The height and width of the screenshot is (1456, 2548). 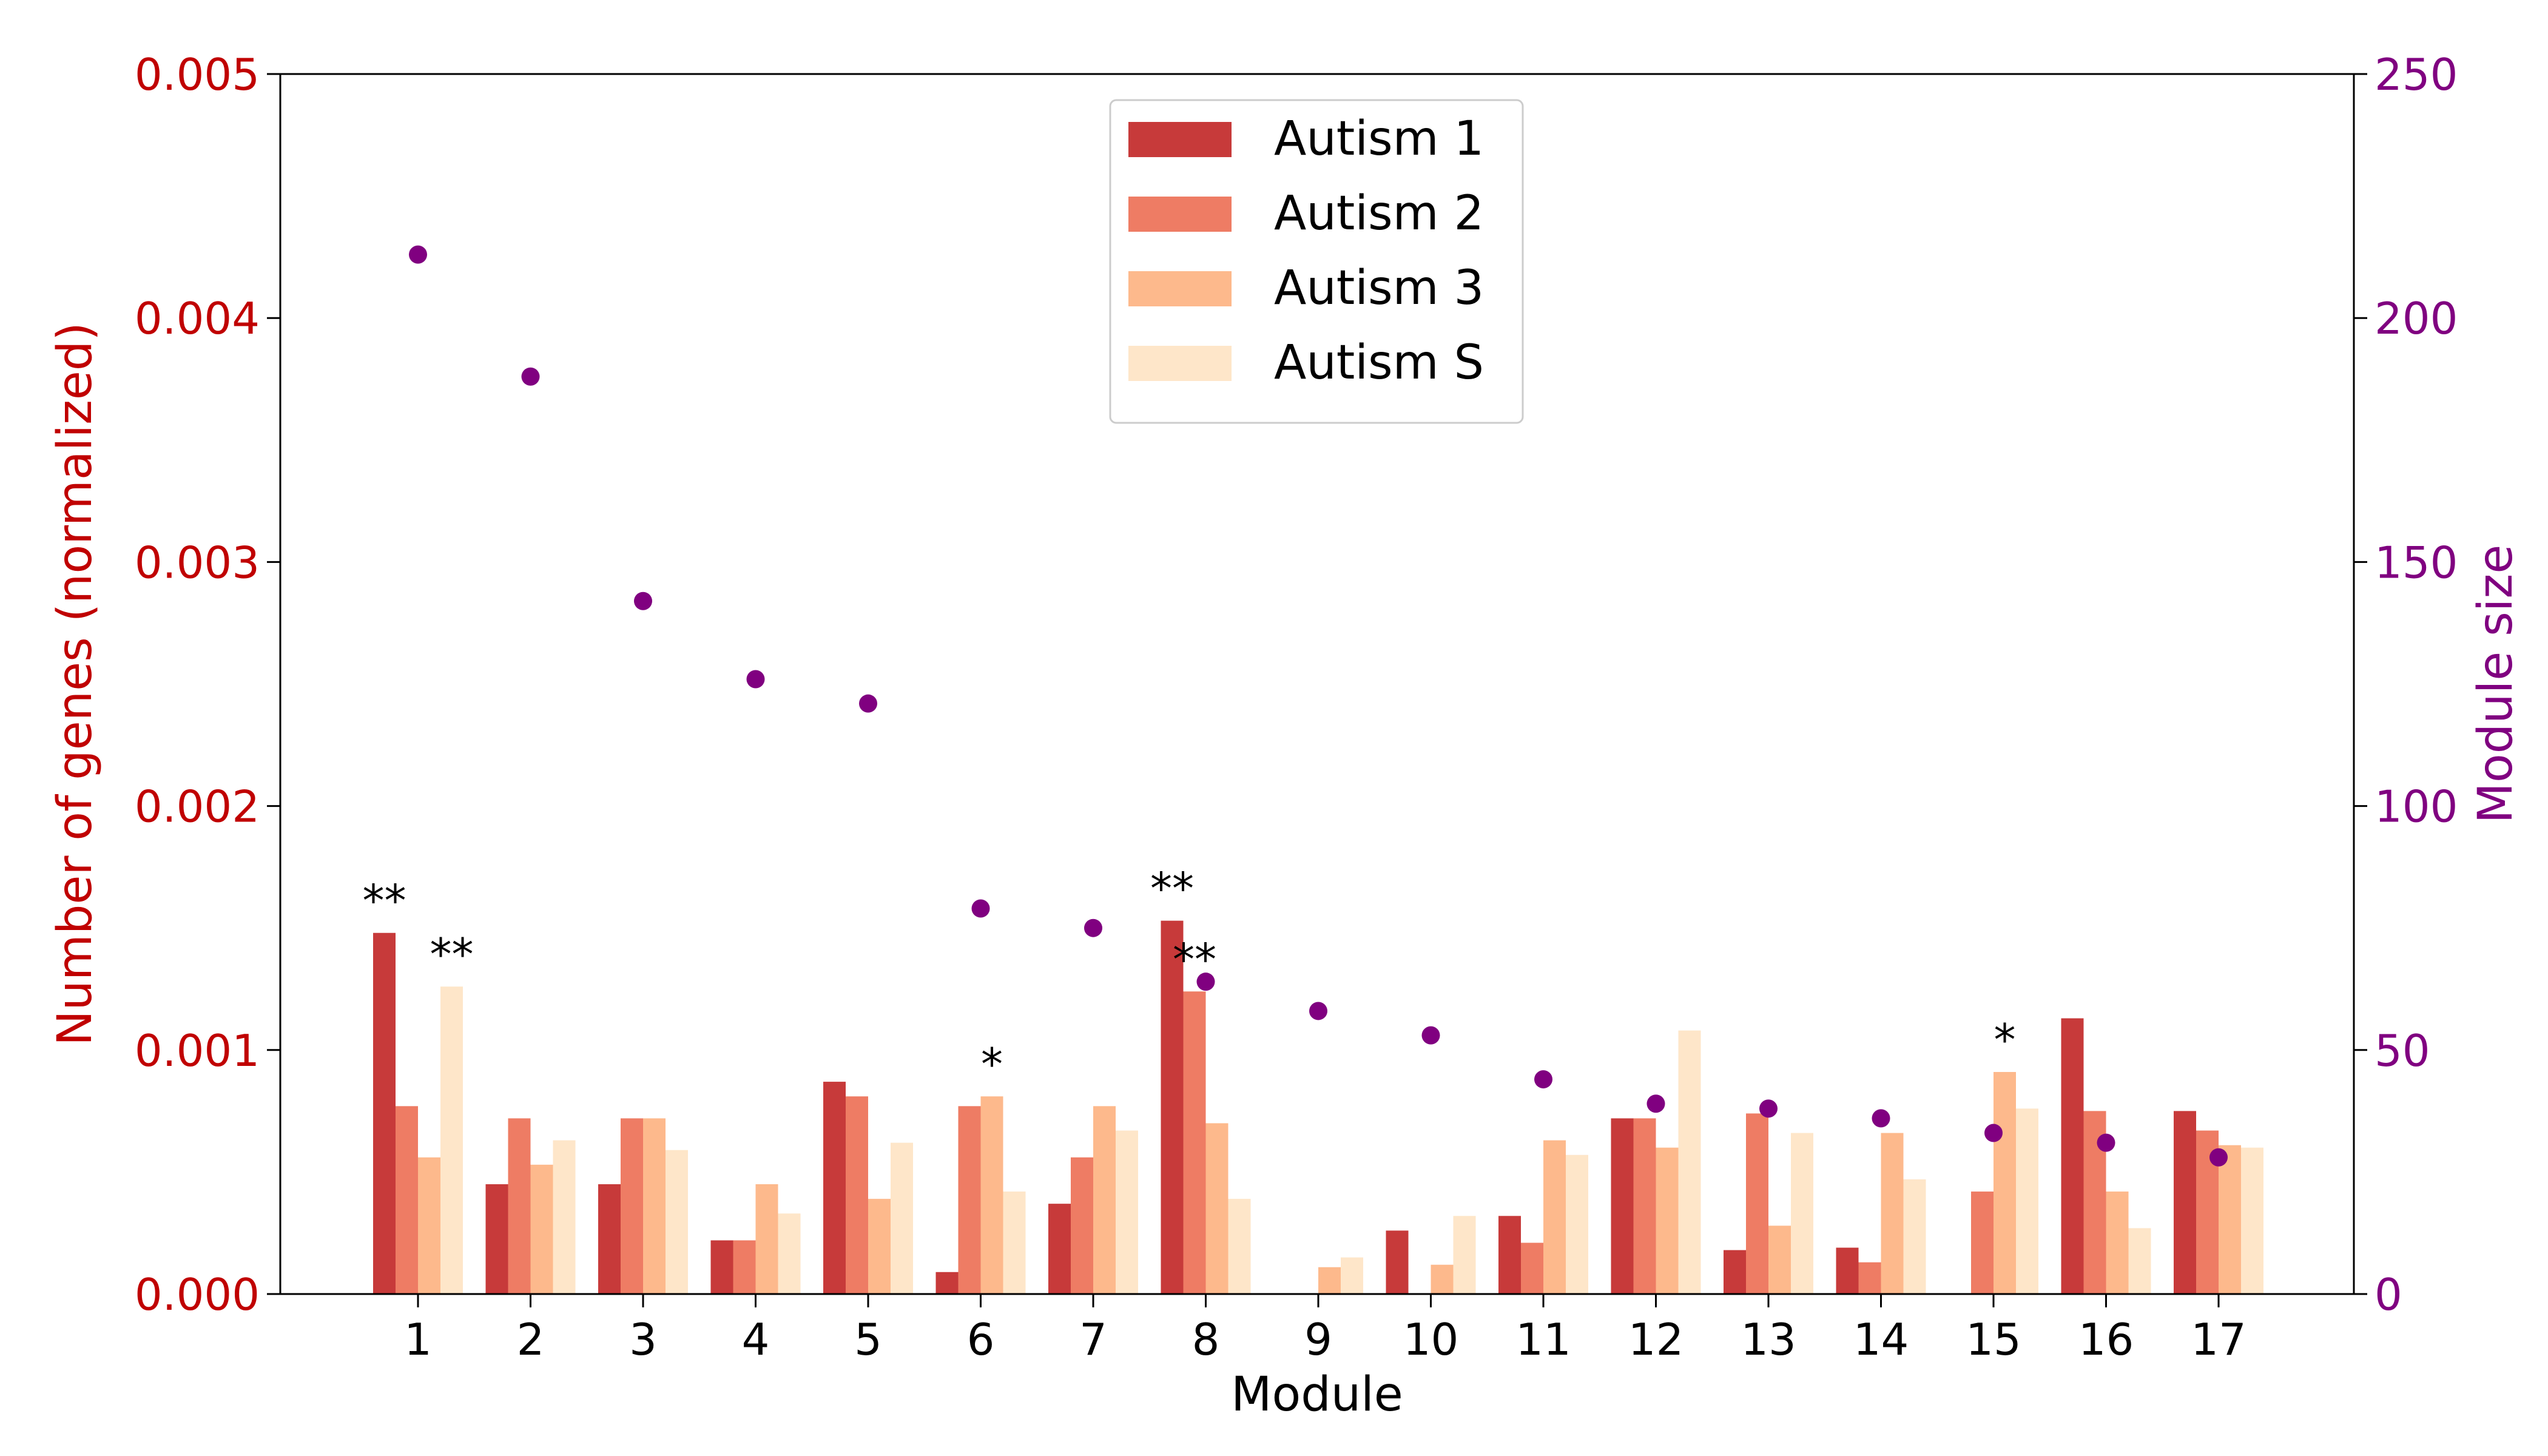 I want to click on left-y-tick-label: 0.001, so click(x=197, y=1050).